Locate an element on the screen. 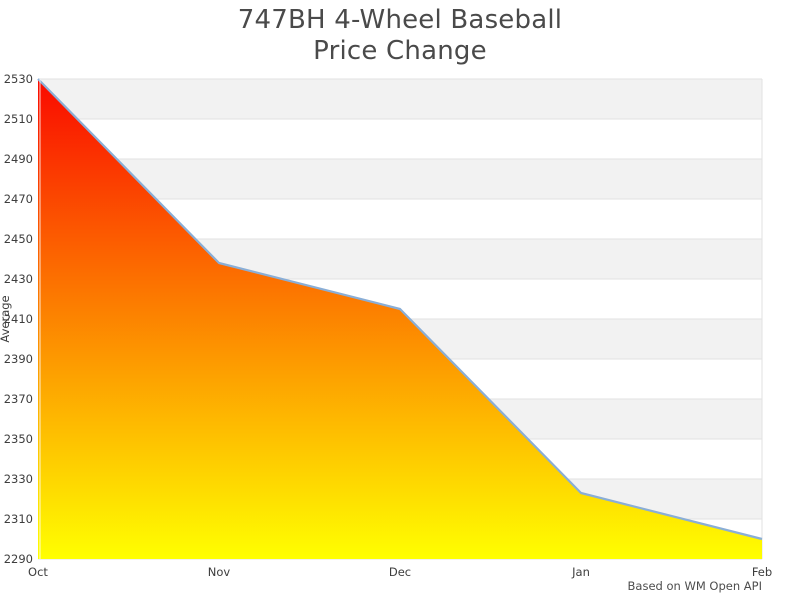 The width and height of the screenshot is (800, 600). y-tick-label: 2510 is located at coordinates (18, 119).